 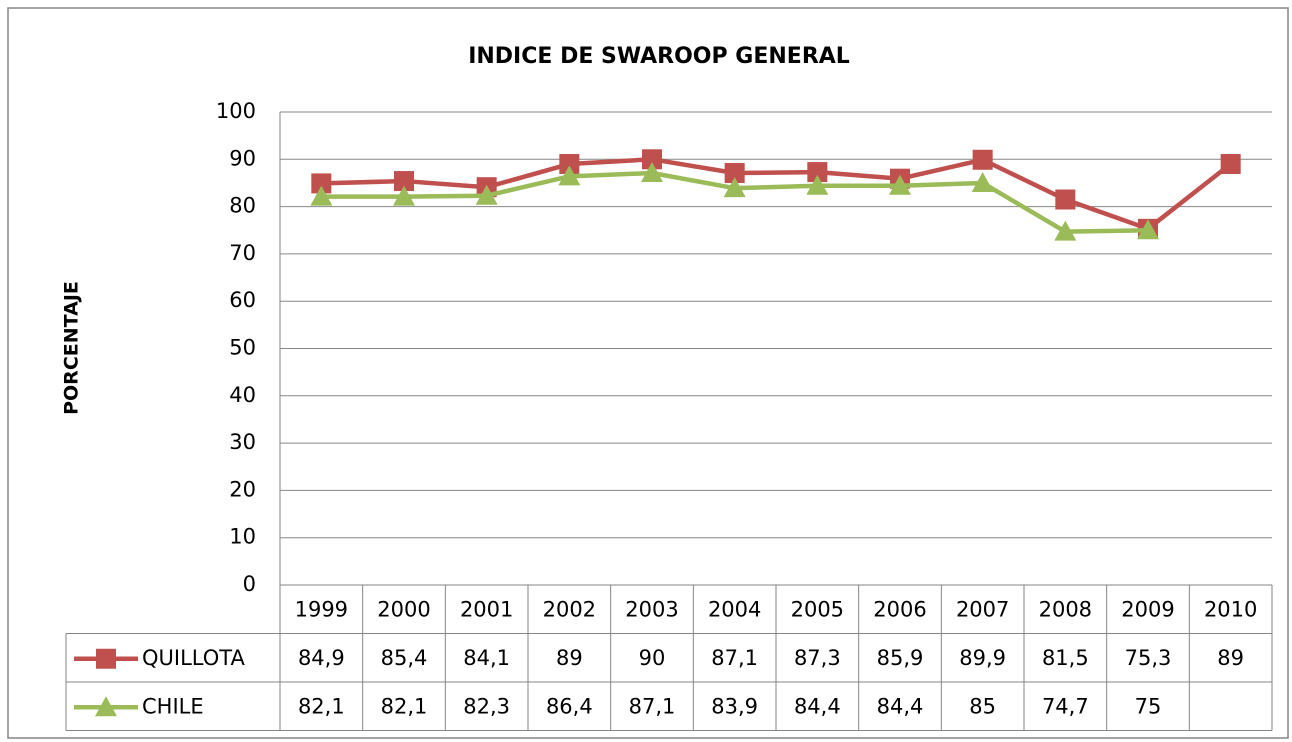 What do you see at coordinates (242, 442) in the screenshot?
I see `y-tick-label: 30` at bounding box center [242, 442].